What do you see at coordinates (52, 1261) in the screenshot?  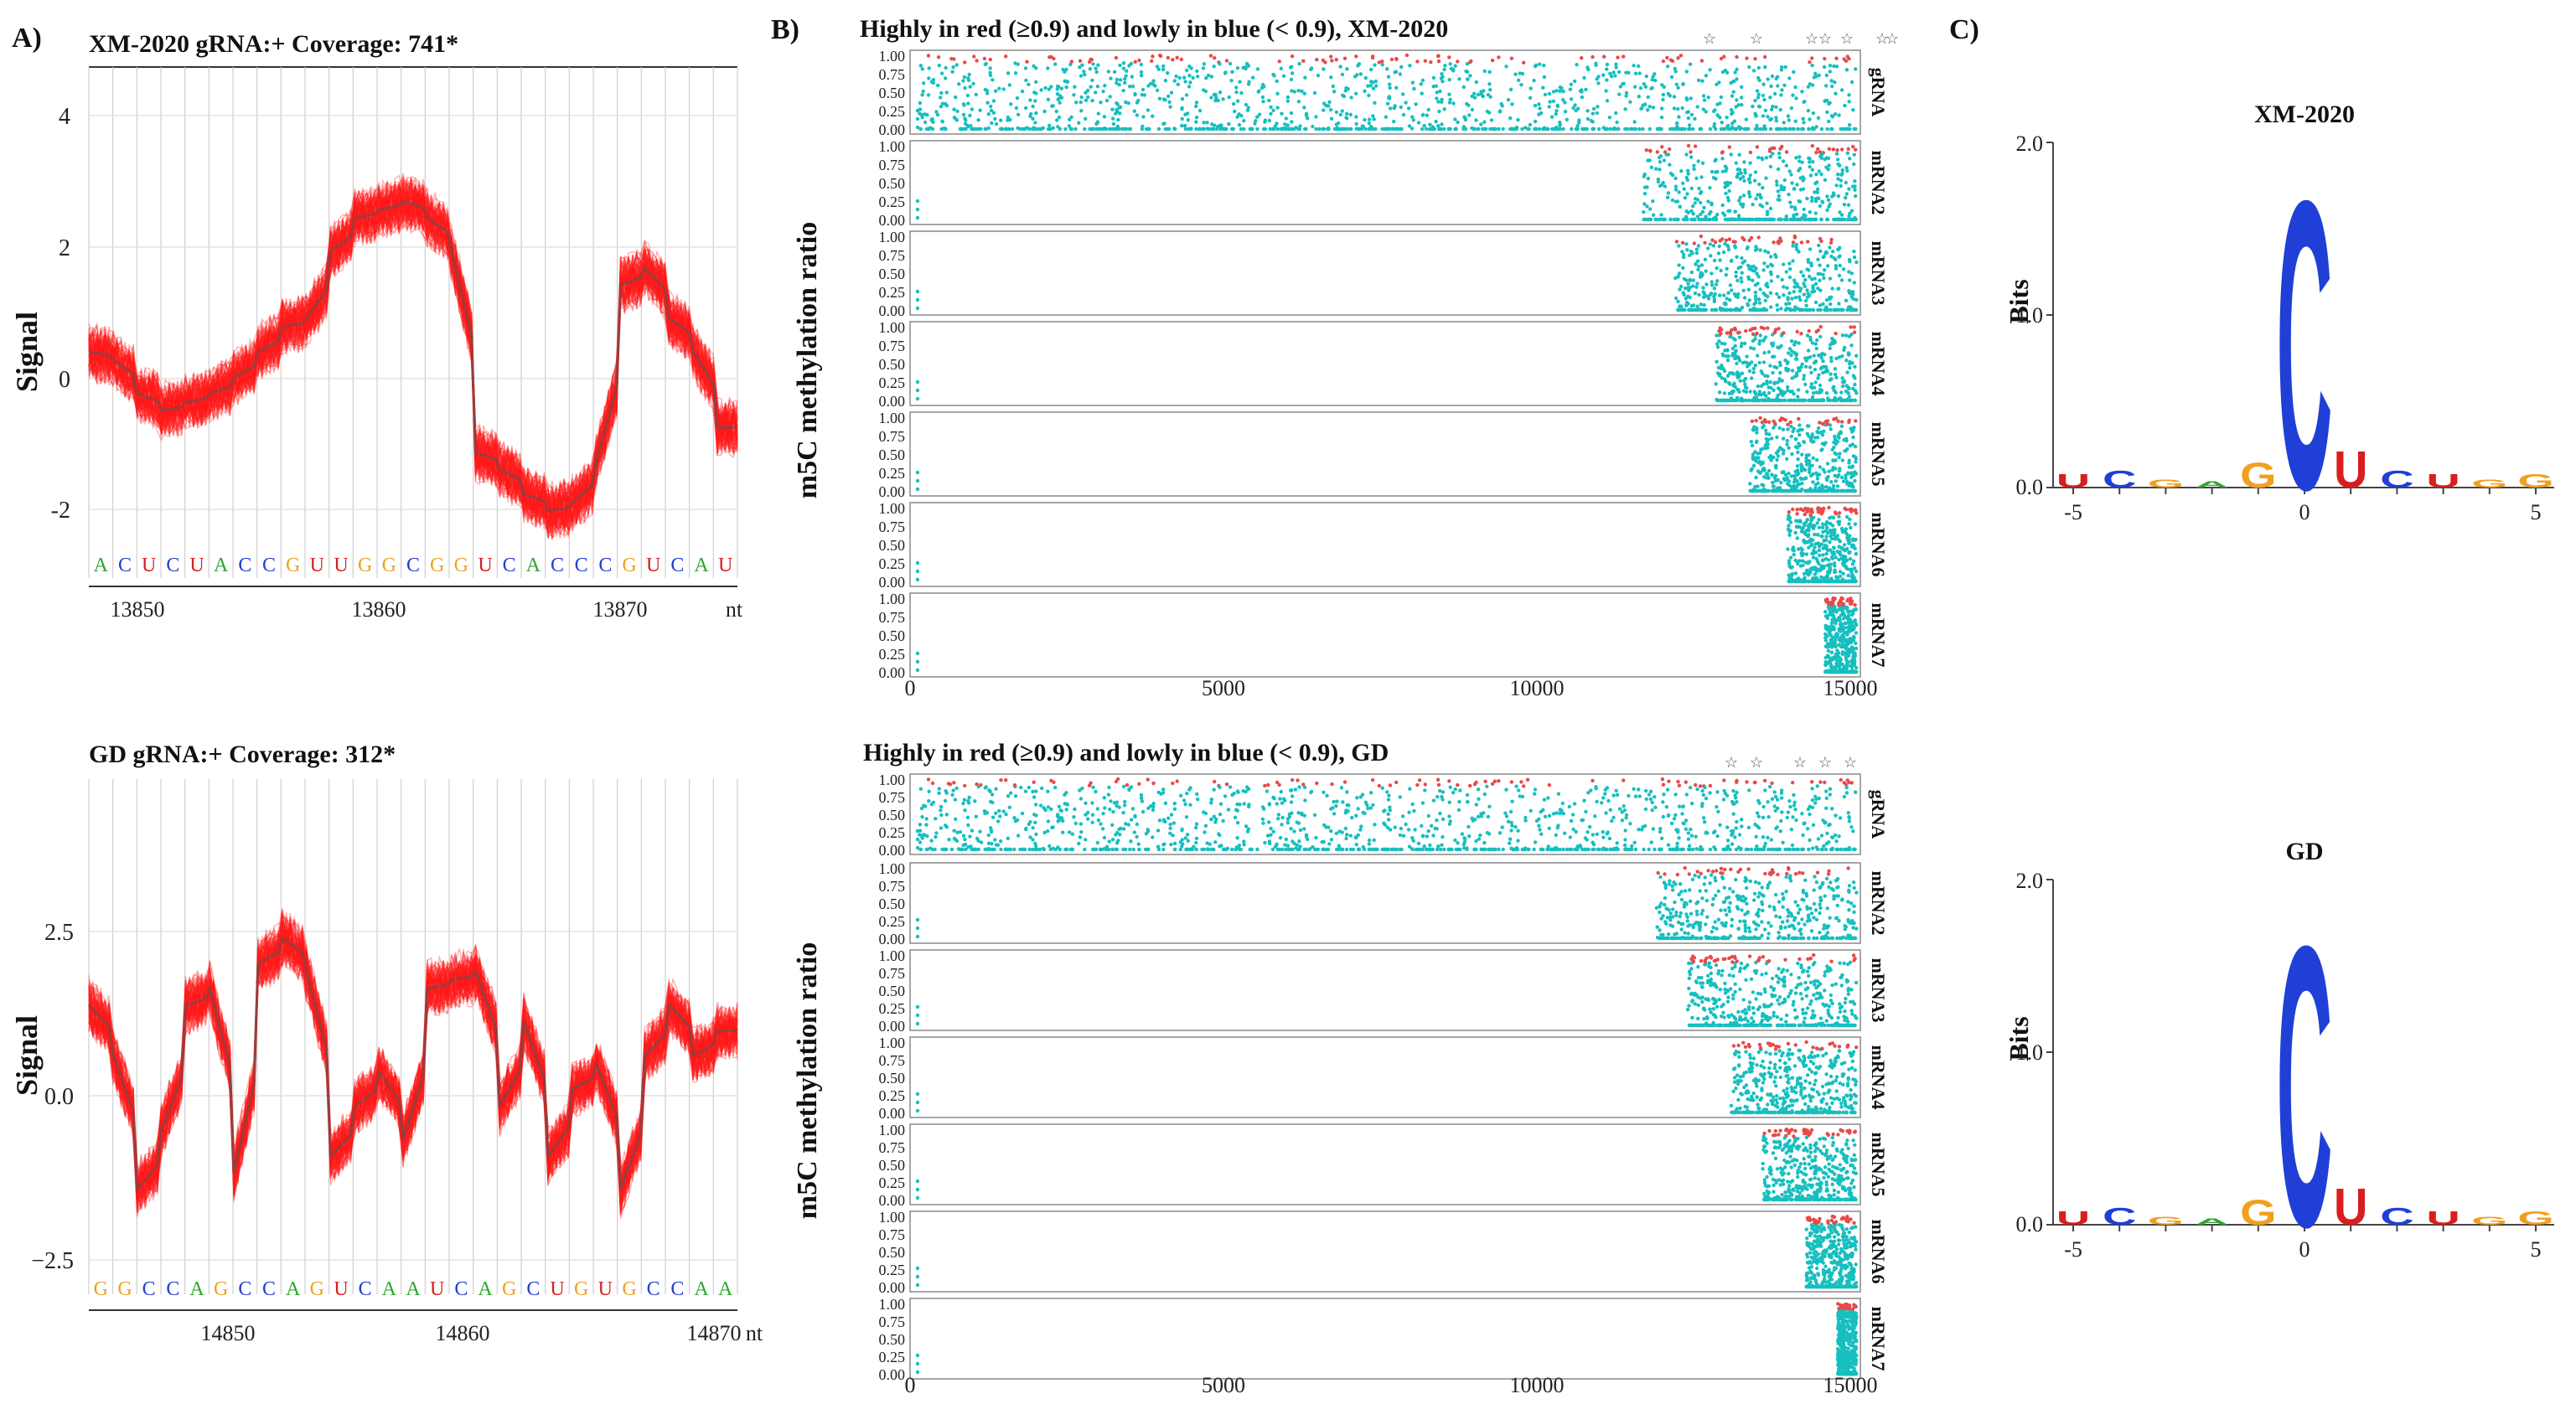 I see `y-tick: −2.5` at bounding box center [52, 1261].